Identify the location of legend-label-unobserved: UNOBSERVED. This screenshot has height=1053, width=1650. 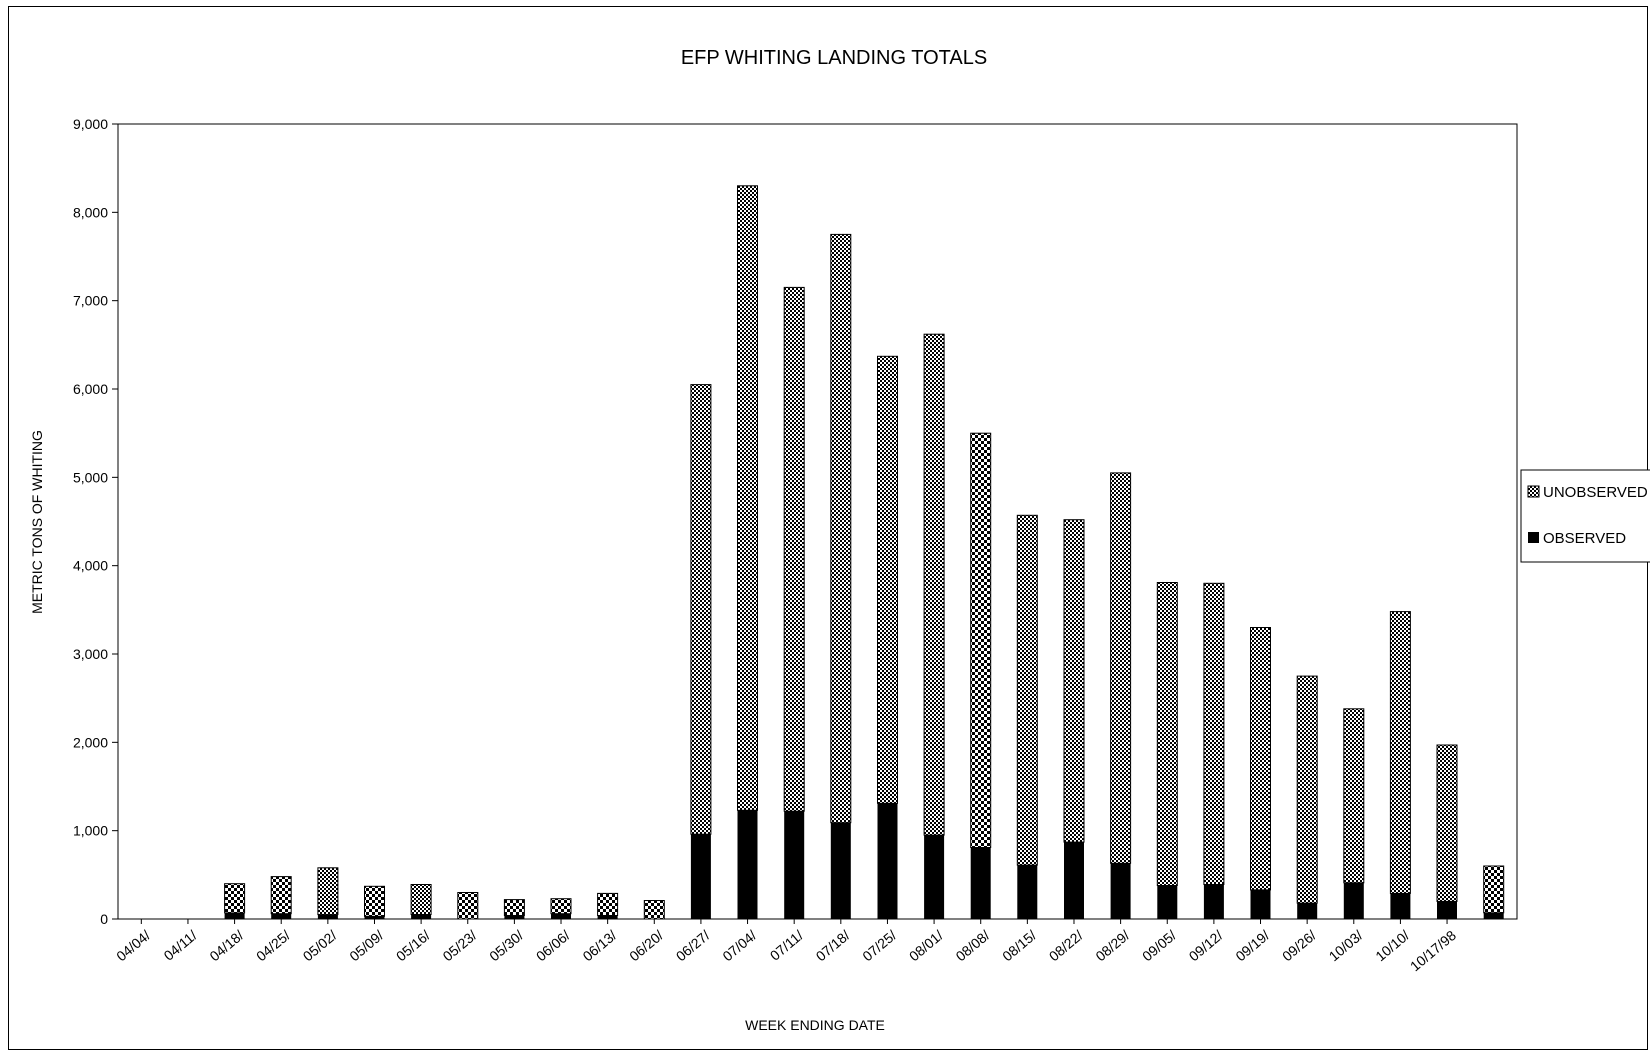
(1595, 492).